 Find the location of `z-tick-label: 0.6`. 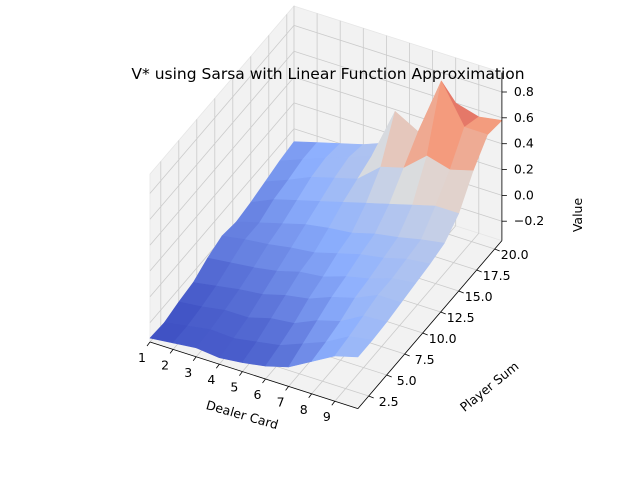

z-tick-label: 0.6 is located at coordinates (524, 117).